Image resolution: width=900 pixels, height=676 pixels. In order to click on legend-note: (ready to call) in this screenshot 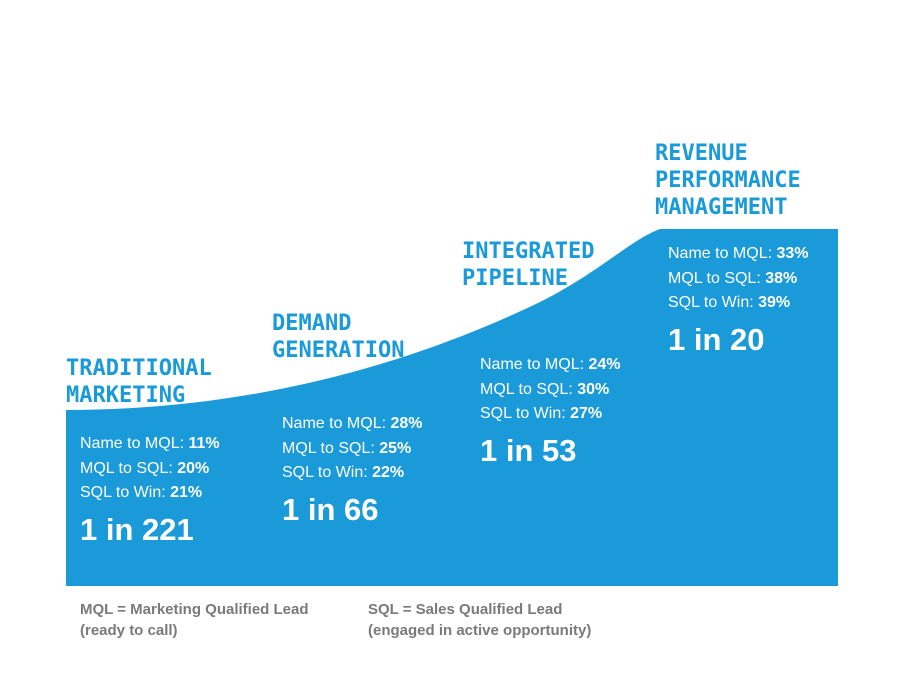, I will do `click(129, 630)`.